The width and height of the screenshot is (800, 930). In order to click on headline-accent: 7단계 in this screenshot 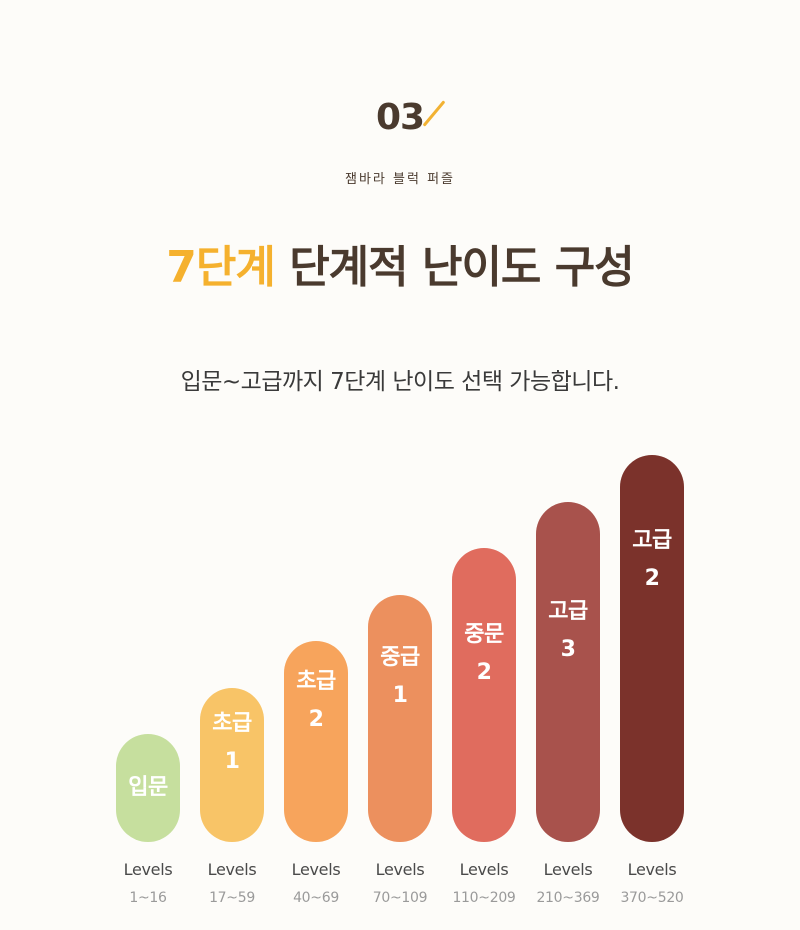, I will do `click(221, 267)`.